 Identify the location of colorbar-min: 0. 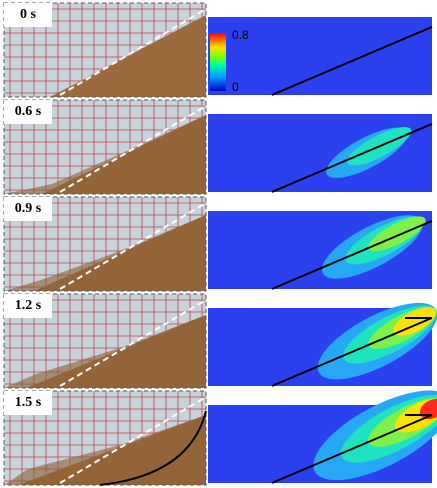
(235, 87).